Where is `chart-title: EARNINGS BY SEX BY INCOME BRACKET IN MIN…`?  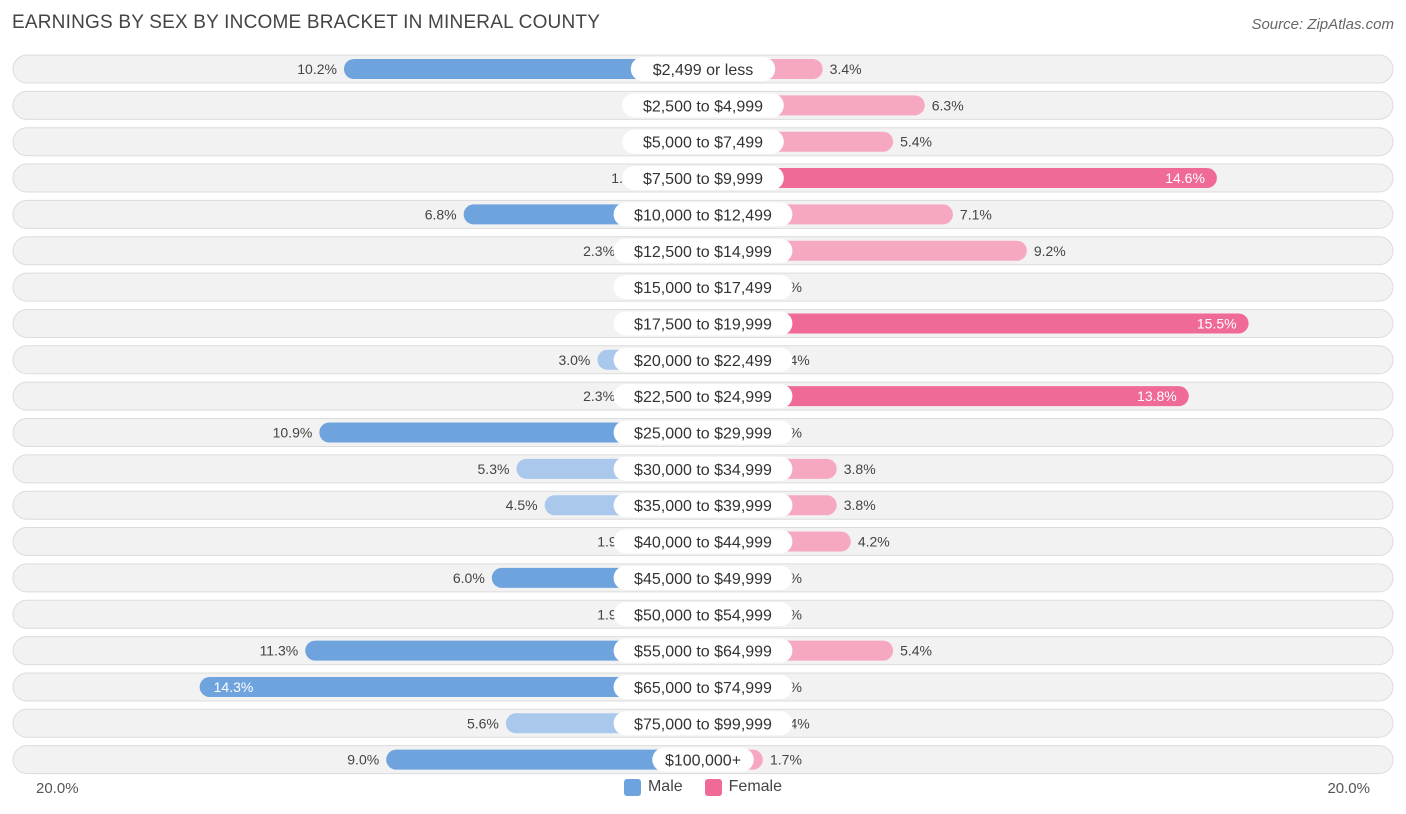 chart-title: EARNINGS BY SEX BY INCOME BRACKET IN MIN… is located at coordinates (306, 22).